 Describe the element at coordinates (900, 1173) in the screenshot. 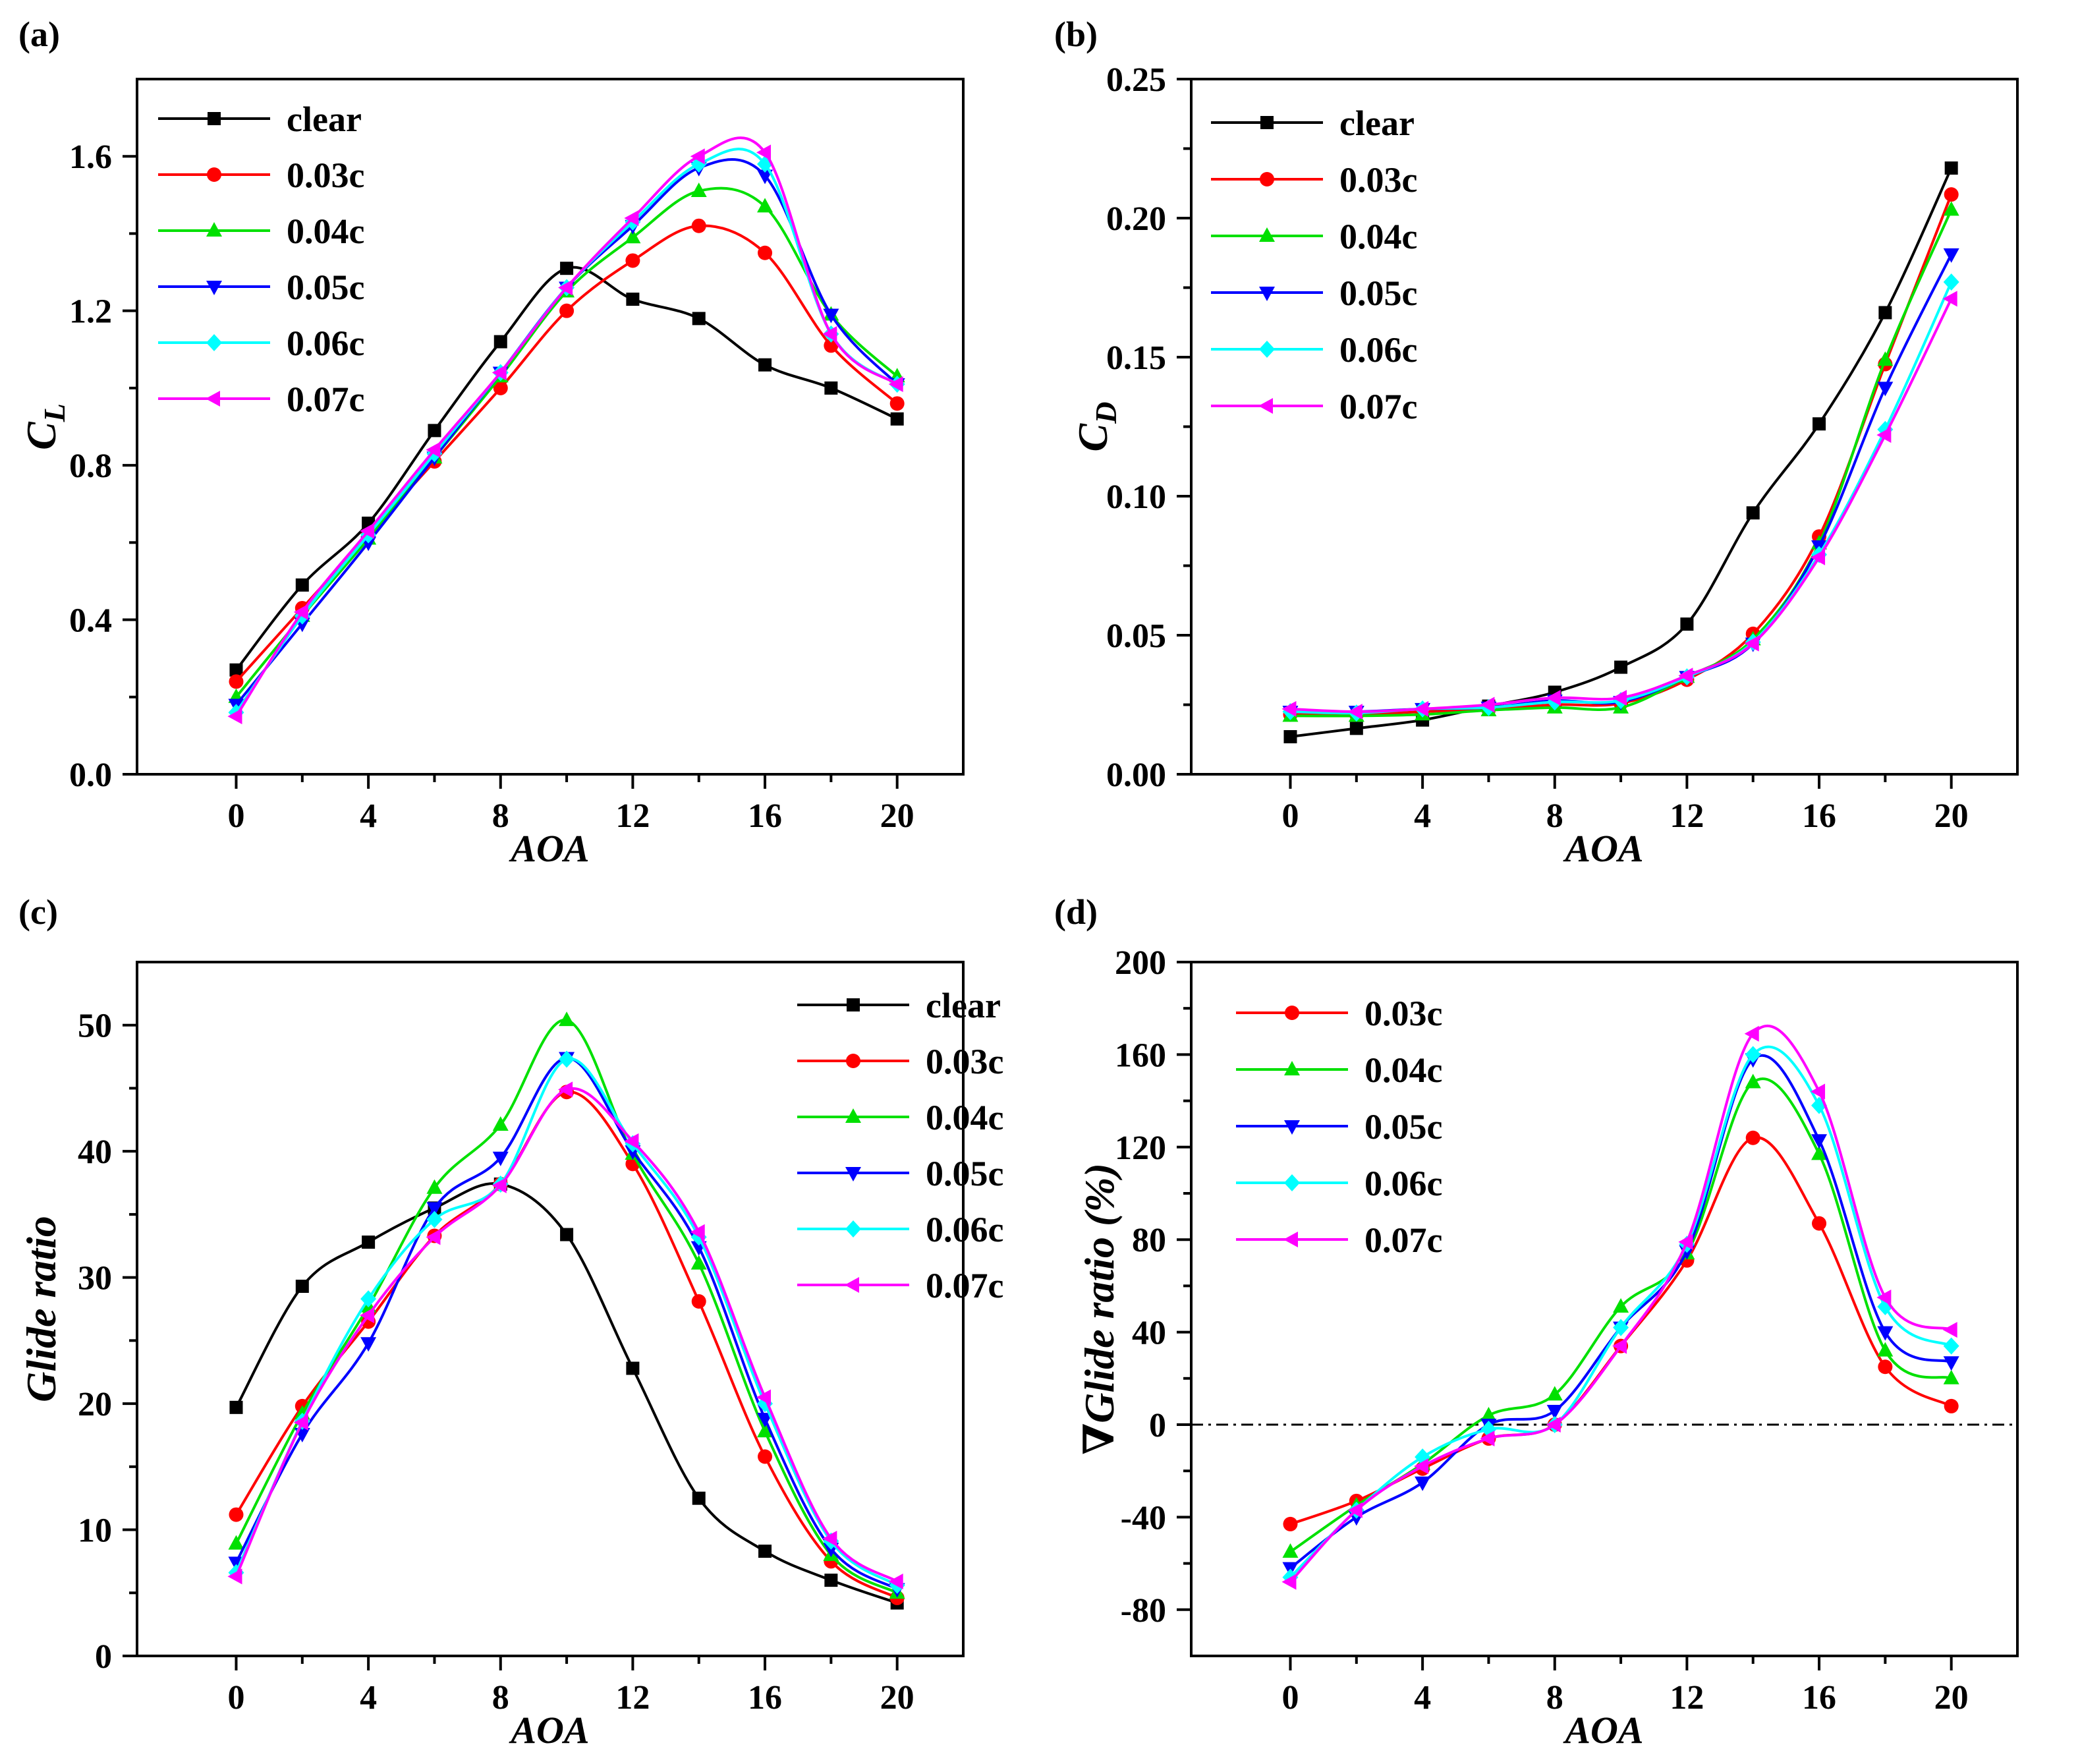

I see `legend-entry-0.05c: 0.05c` at that location.